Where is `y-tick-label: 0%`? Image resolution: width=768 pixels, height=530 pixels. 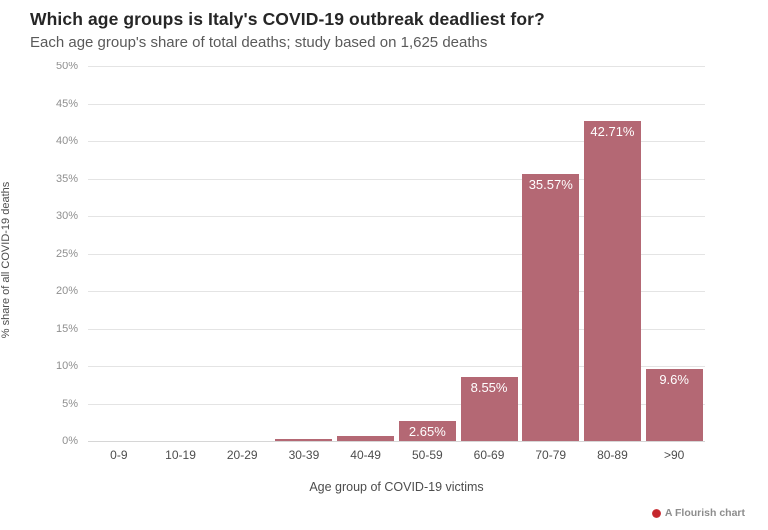
y-tick-label: 0% is located at coordinates (70, 441).